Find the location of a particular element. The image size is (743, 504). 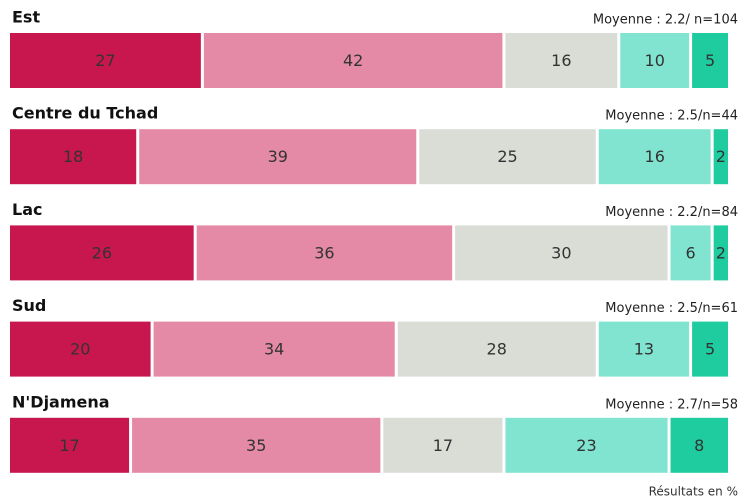

value-label: 18 is located at coordinates (73, 156).